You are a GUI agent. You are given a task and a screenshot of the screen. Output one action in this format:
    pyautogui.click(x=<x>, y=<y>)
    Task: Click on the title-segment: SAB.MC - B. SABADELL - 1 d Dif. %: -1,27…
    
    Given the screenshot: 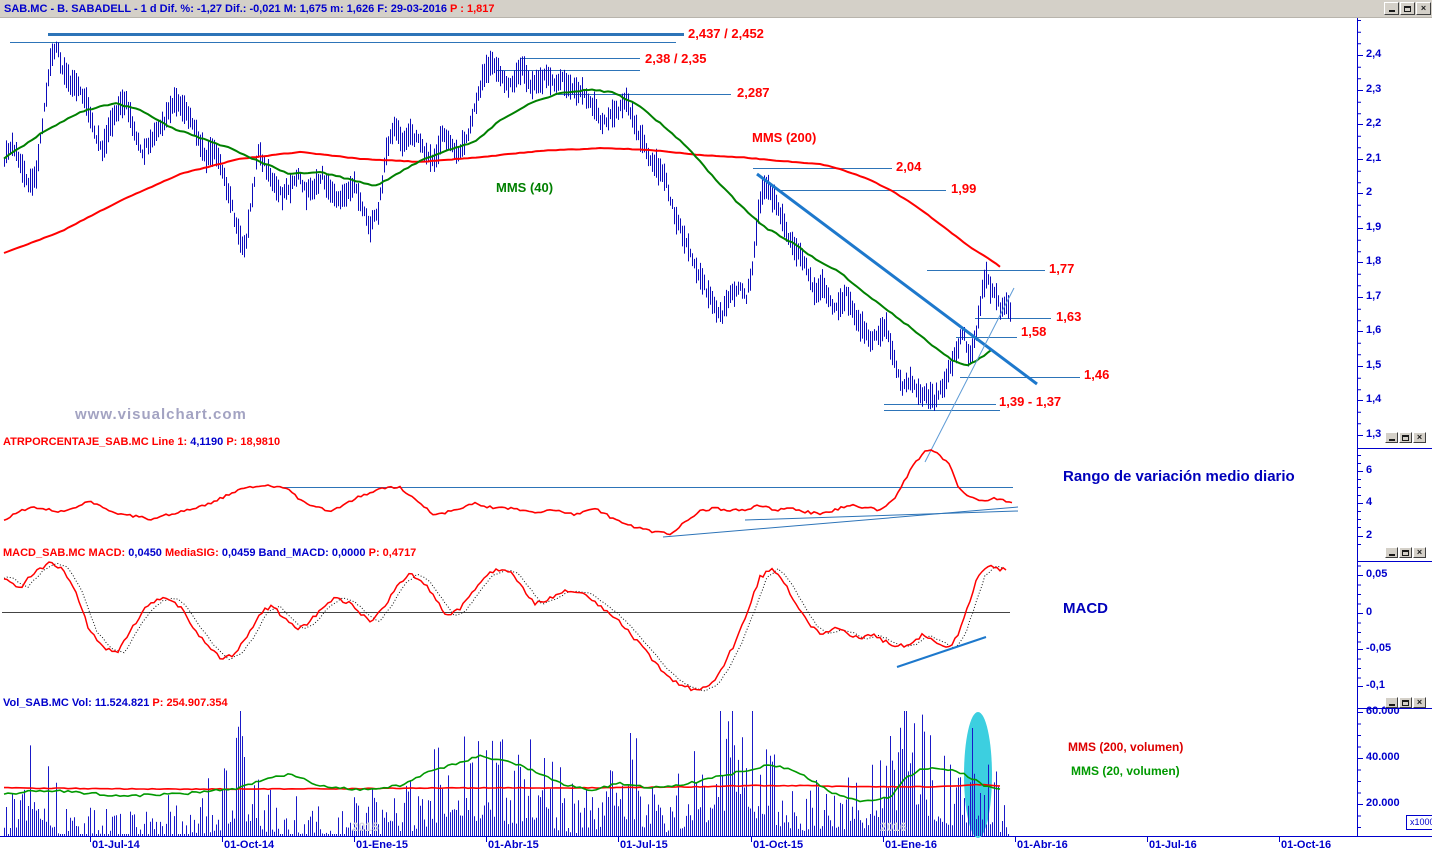 What is the action you would take?
    pyautogui.click(x=227, y=8)
    